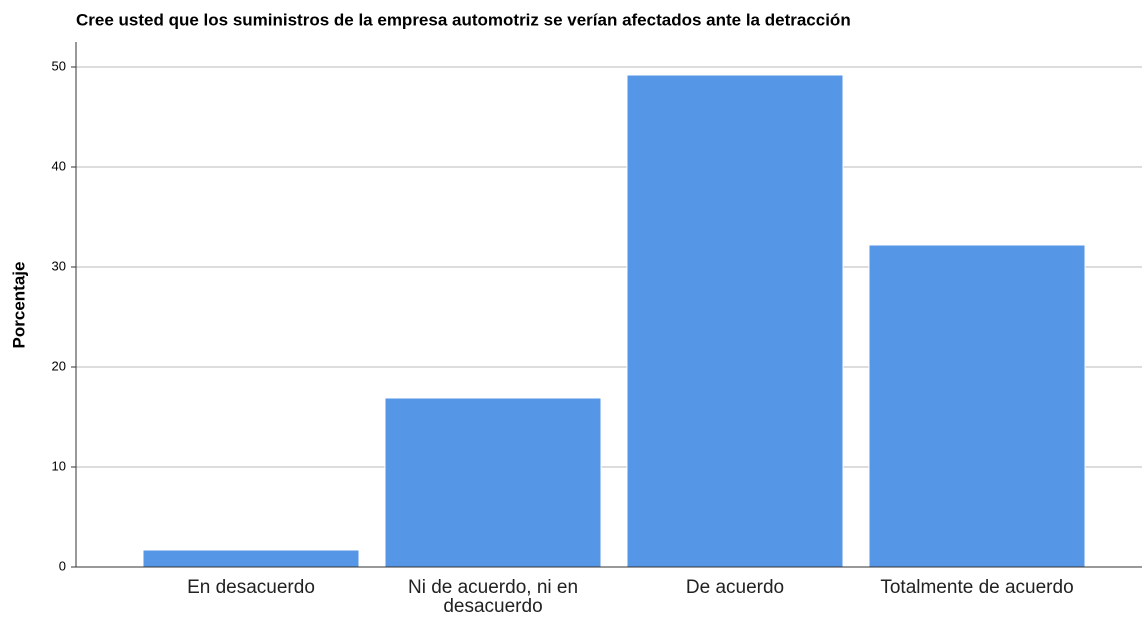 The width and height of the screenshot is (1142, 619). What do you see at coordinates (493, 597) in the screenshot?
I see `x-tick-label: Ni de acuerdo, ni en desacuerdo` at bounding box center [493, 597].